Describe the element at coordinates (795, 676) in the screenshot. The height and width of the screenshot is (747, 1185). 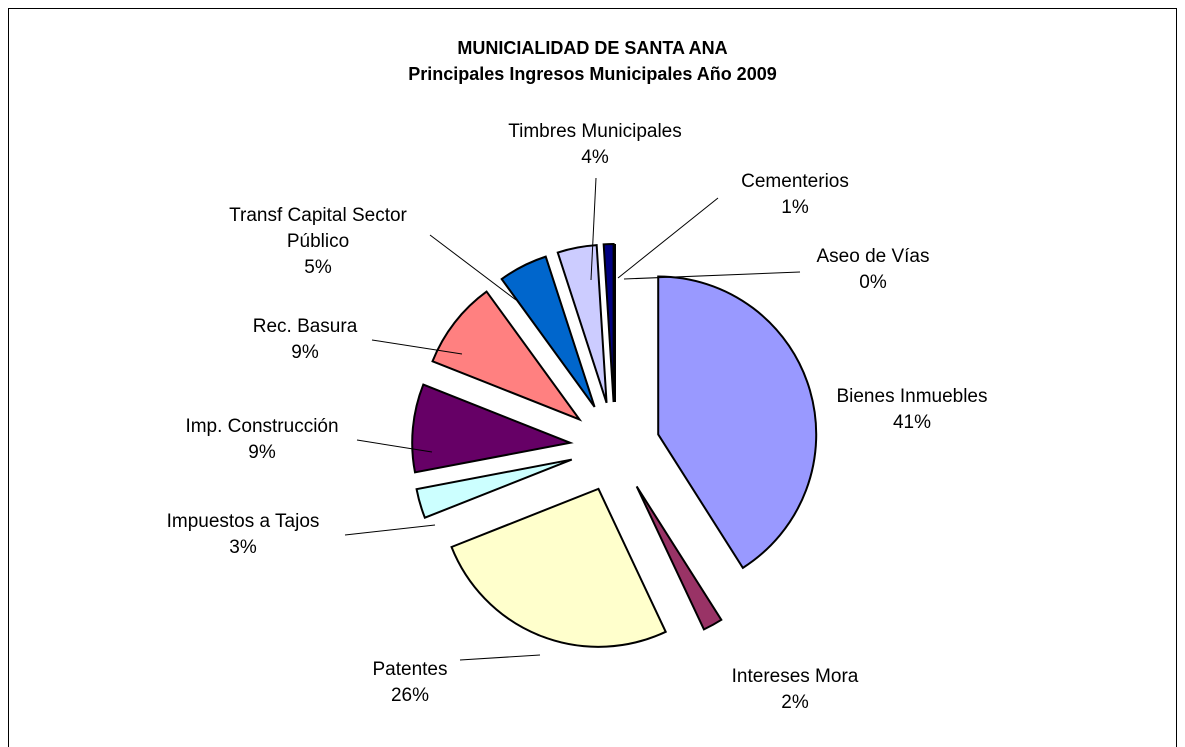
I see `slice-label-name: Intereses Mora` at that location.